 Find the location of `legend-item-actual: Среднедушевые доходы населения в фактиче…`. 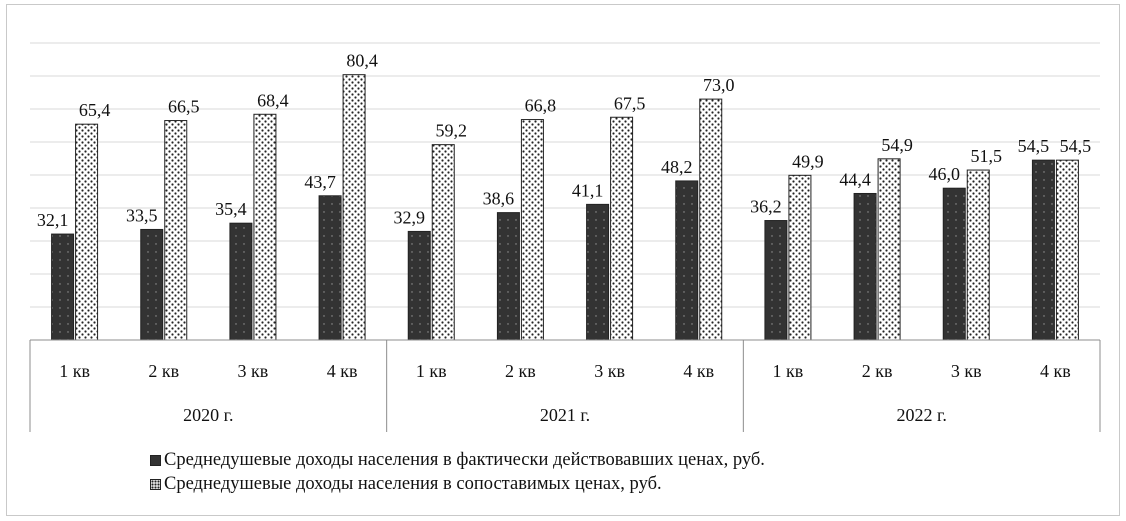

legend-item-actual: Среднедушевые доходы населения в фактиче… is located at coordinates (457, 460).